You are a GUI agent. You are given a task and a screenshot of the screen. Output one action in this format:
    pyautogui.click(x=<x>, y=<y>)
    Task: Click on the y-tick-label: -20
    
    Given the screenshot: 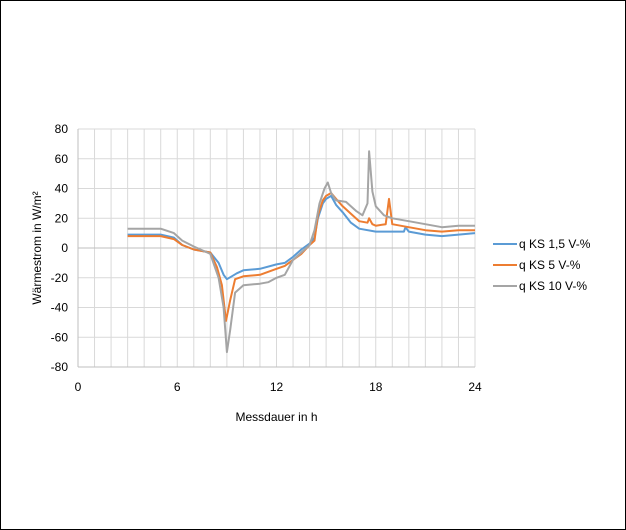 What is the action you would take?
    pyautogui.click(x=60, y=278)
    